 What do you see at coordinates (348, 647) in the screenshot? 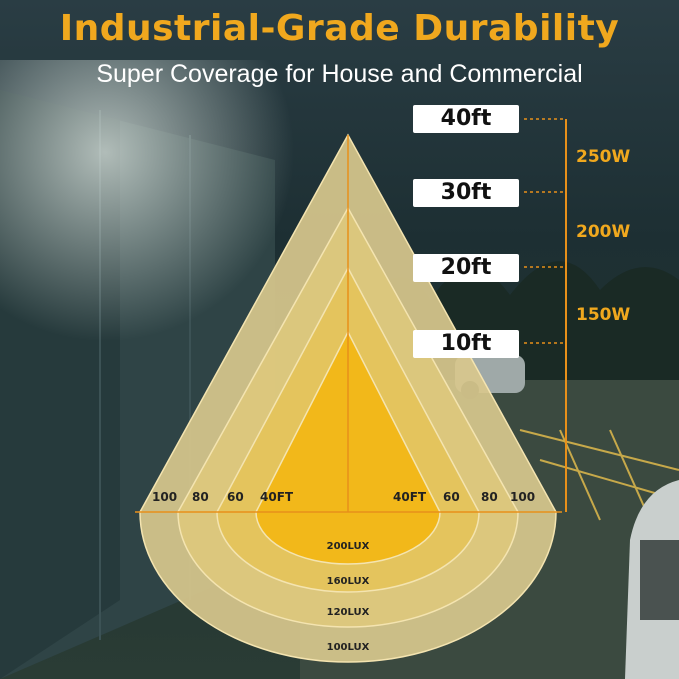
I see `lux-label-100: 100LUX` at bounding box center [348, 647].